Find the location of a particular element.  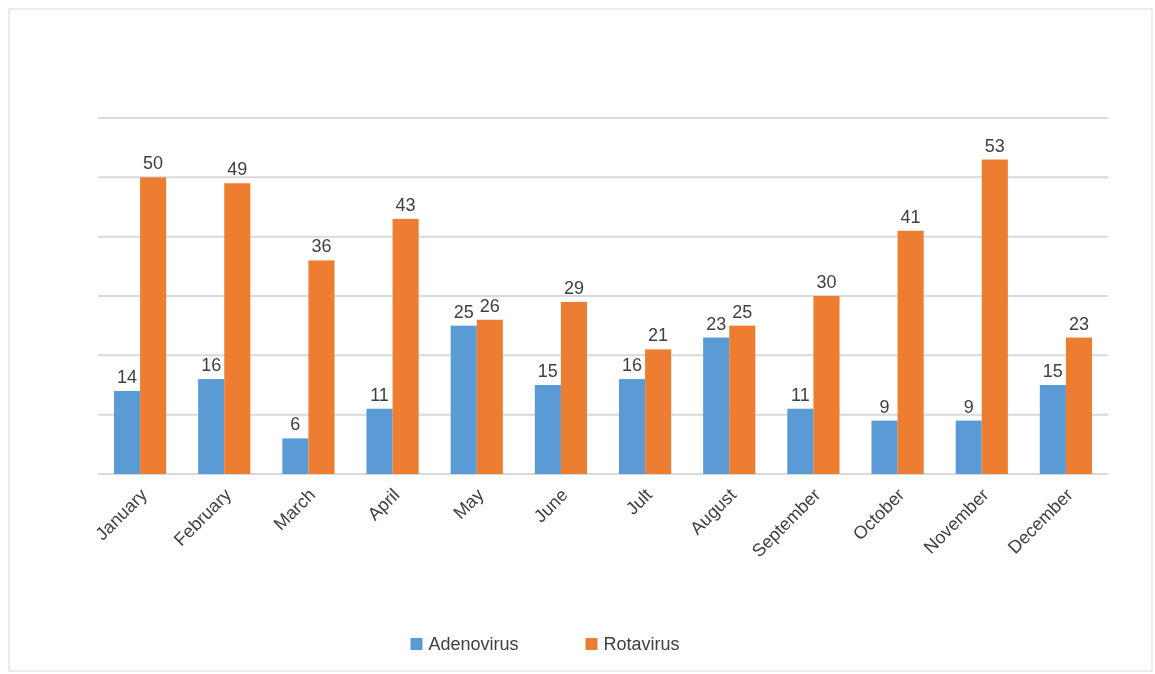

x-tick-label: May is located at coordinates (468, 503).